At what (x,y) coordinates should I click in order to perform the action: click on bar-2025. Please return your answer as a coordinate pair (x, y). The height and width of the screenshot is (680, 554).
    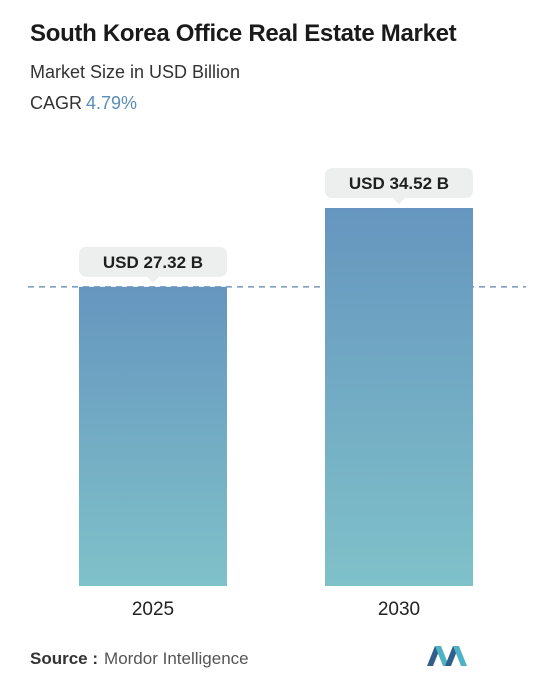
    Looking at the image, I should click on (153, 436).